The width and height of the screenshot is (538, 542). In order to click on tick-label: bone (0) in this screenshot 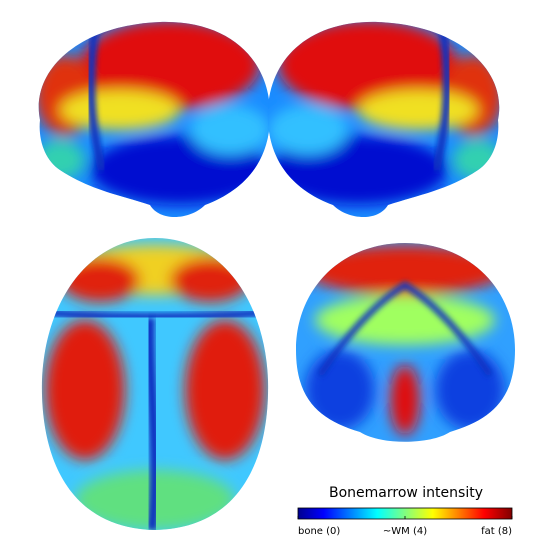, I will do `click(319, 531)`.